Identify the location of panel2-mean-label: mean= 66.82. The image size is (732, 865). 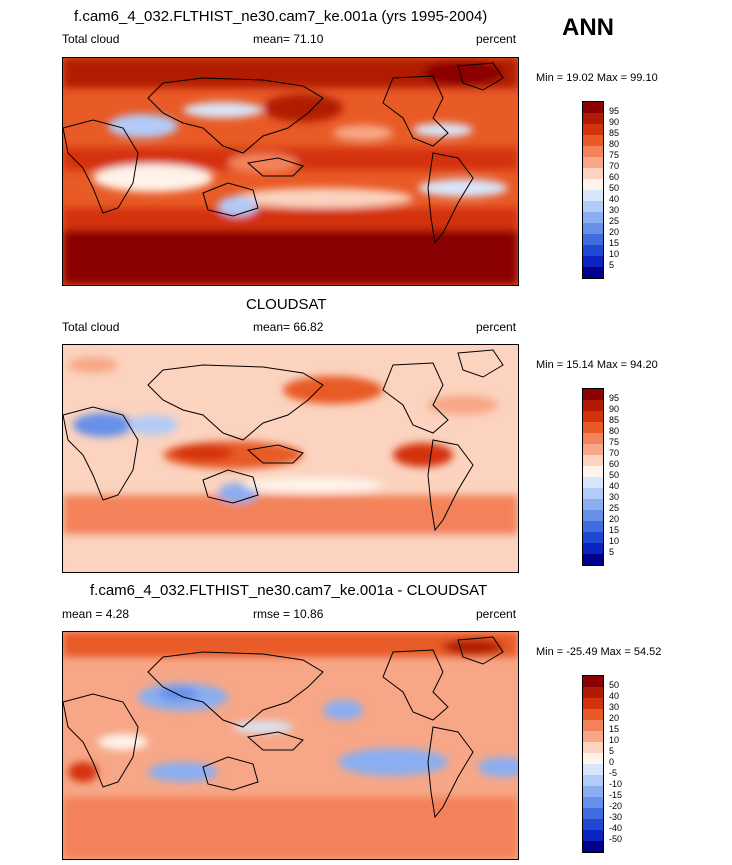
(288, 327).